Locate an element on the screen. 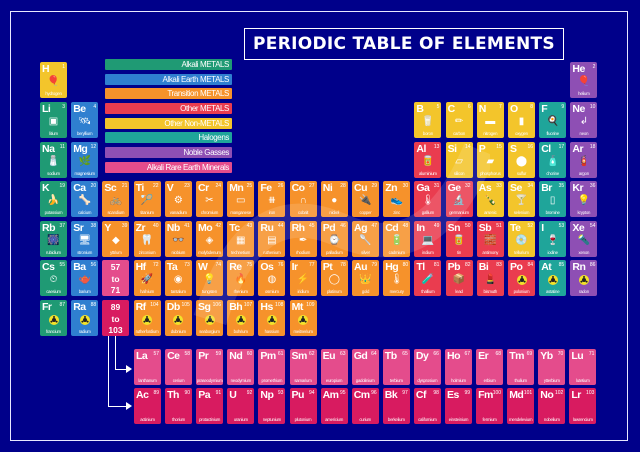  element-symbol: Th is located at coordinates (173, 395).